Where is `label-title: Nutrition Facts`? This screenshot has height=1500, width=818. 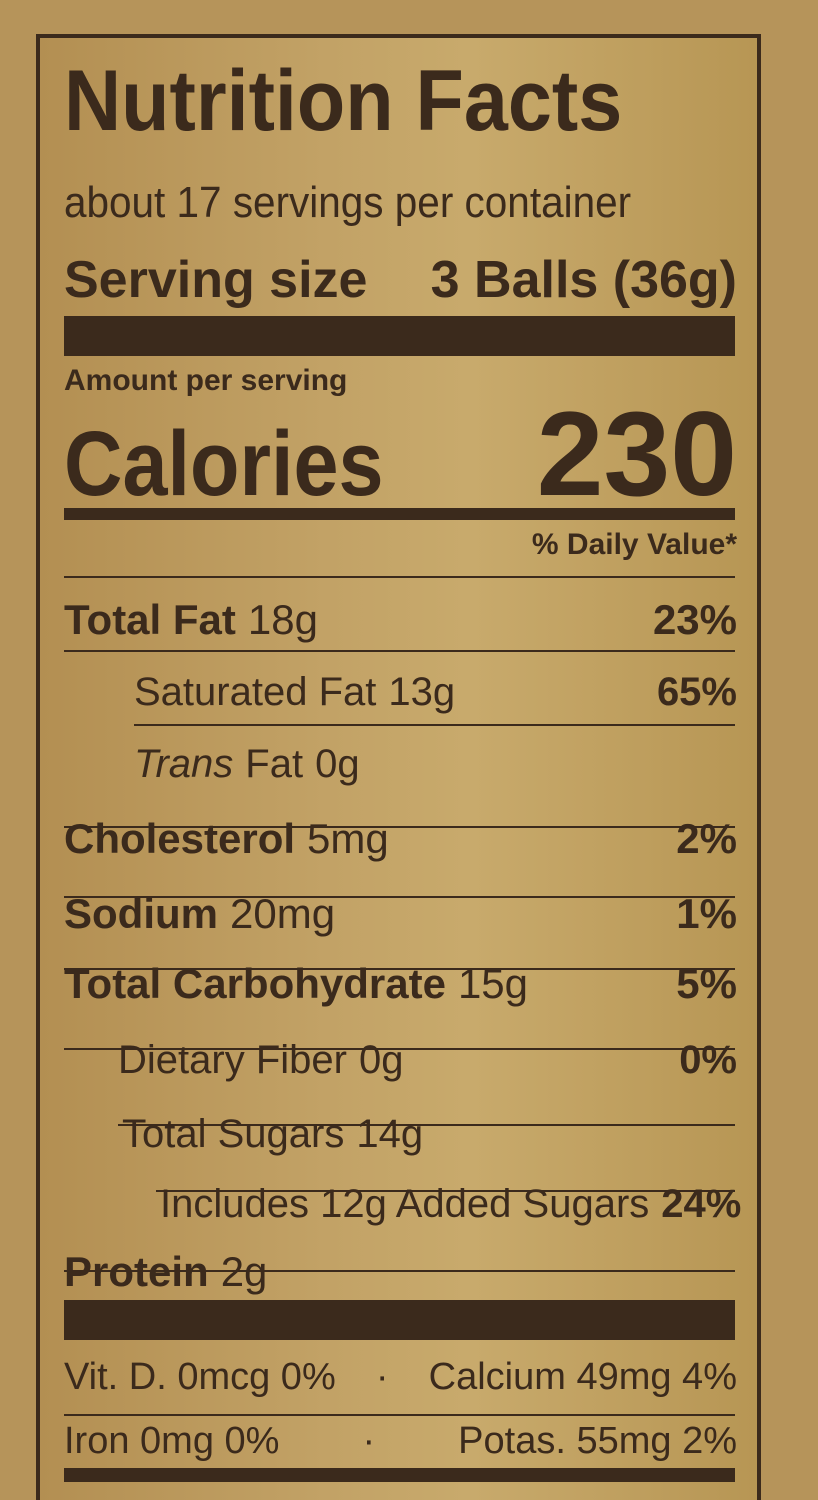 label-title: Nutrition Facts is located at coordinates (343, 101).